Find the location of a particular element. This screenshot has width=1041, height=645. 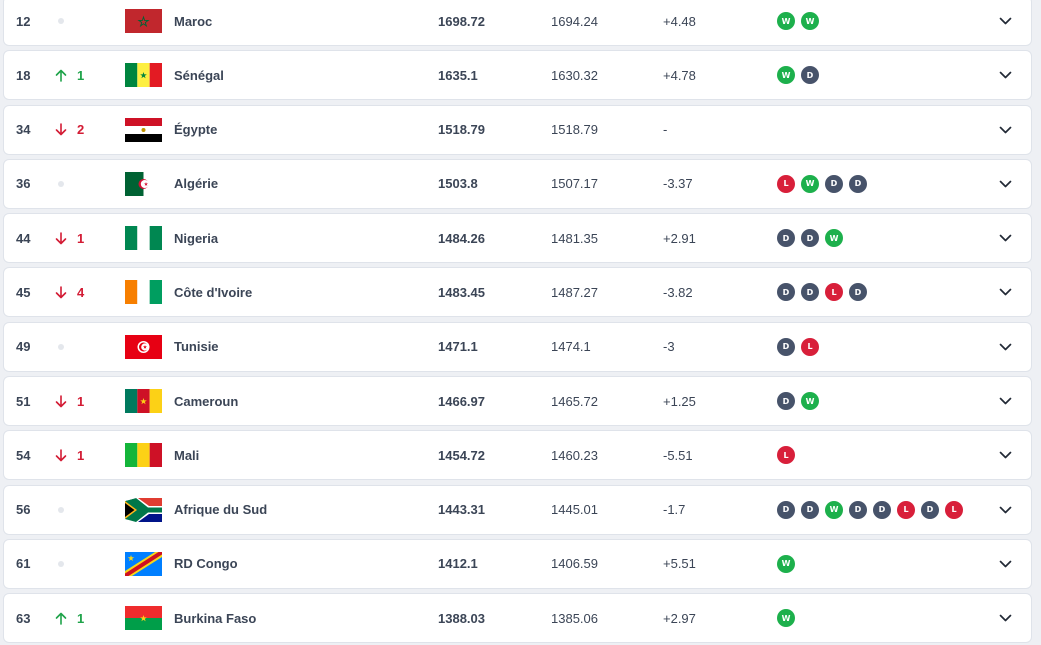

rank-change-value: 2 is located at coordinates (81, 130).